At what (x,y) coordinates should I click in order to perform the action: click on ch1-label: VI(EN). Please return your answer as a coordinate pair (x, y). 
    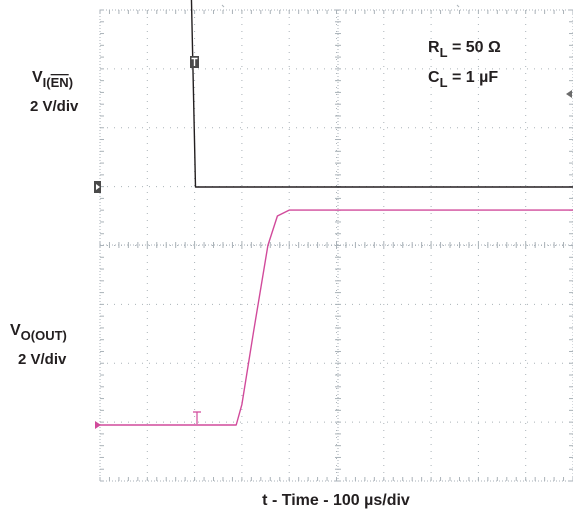
    Looking at the image, I should click on (52, 79).